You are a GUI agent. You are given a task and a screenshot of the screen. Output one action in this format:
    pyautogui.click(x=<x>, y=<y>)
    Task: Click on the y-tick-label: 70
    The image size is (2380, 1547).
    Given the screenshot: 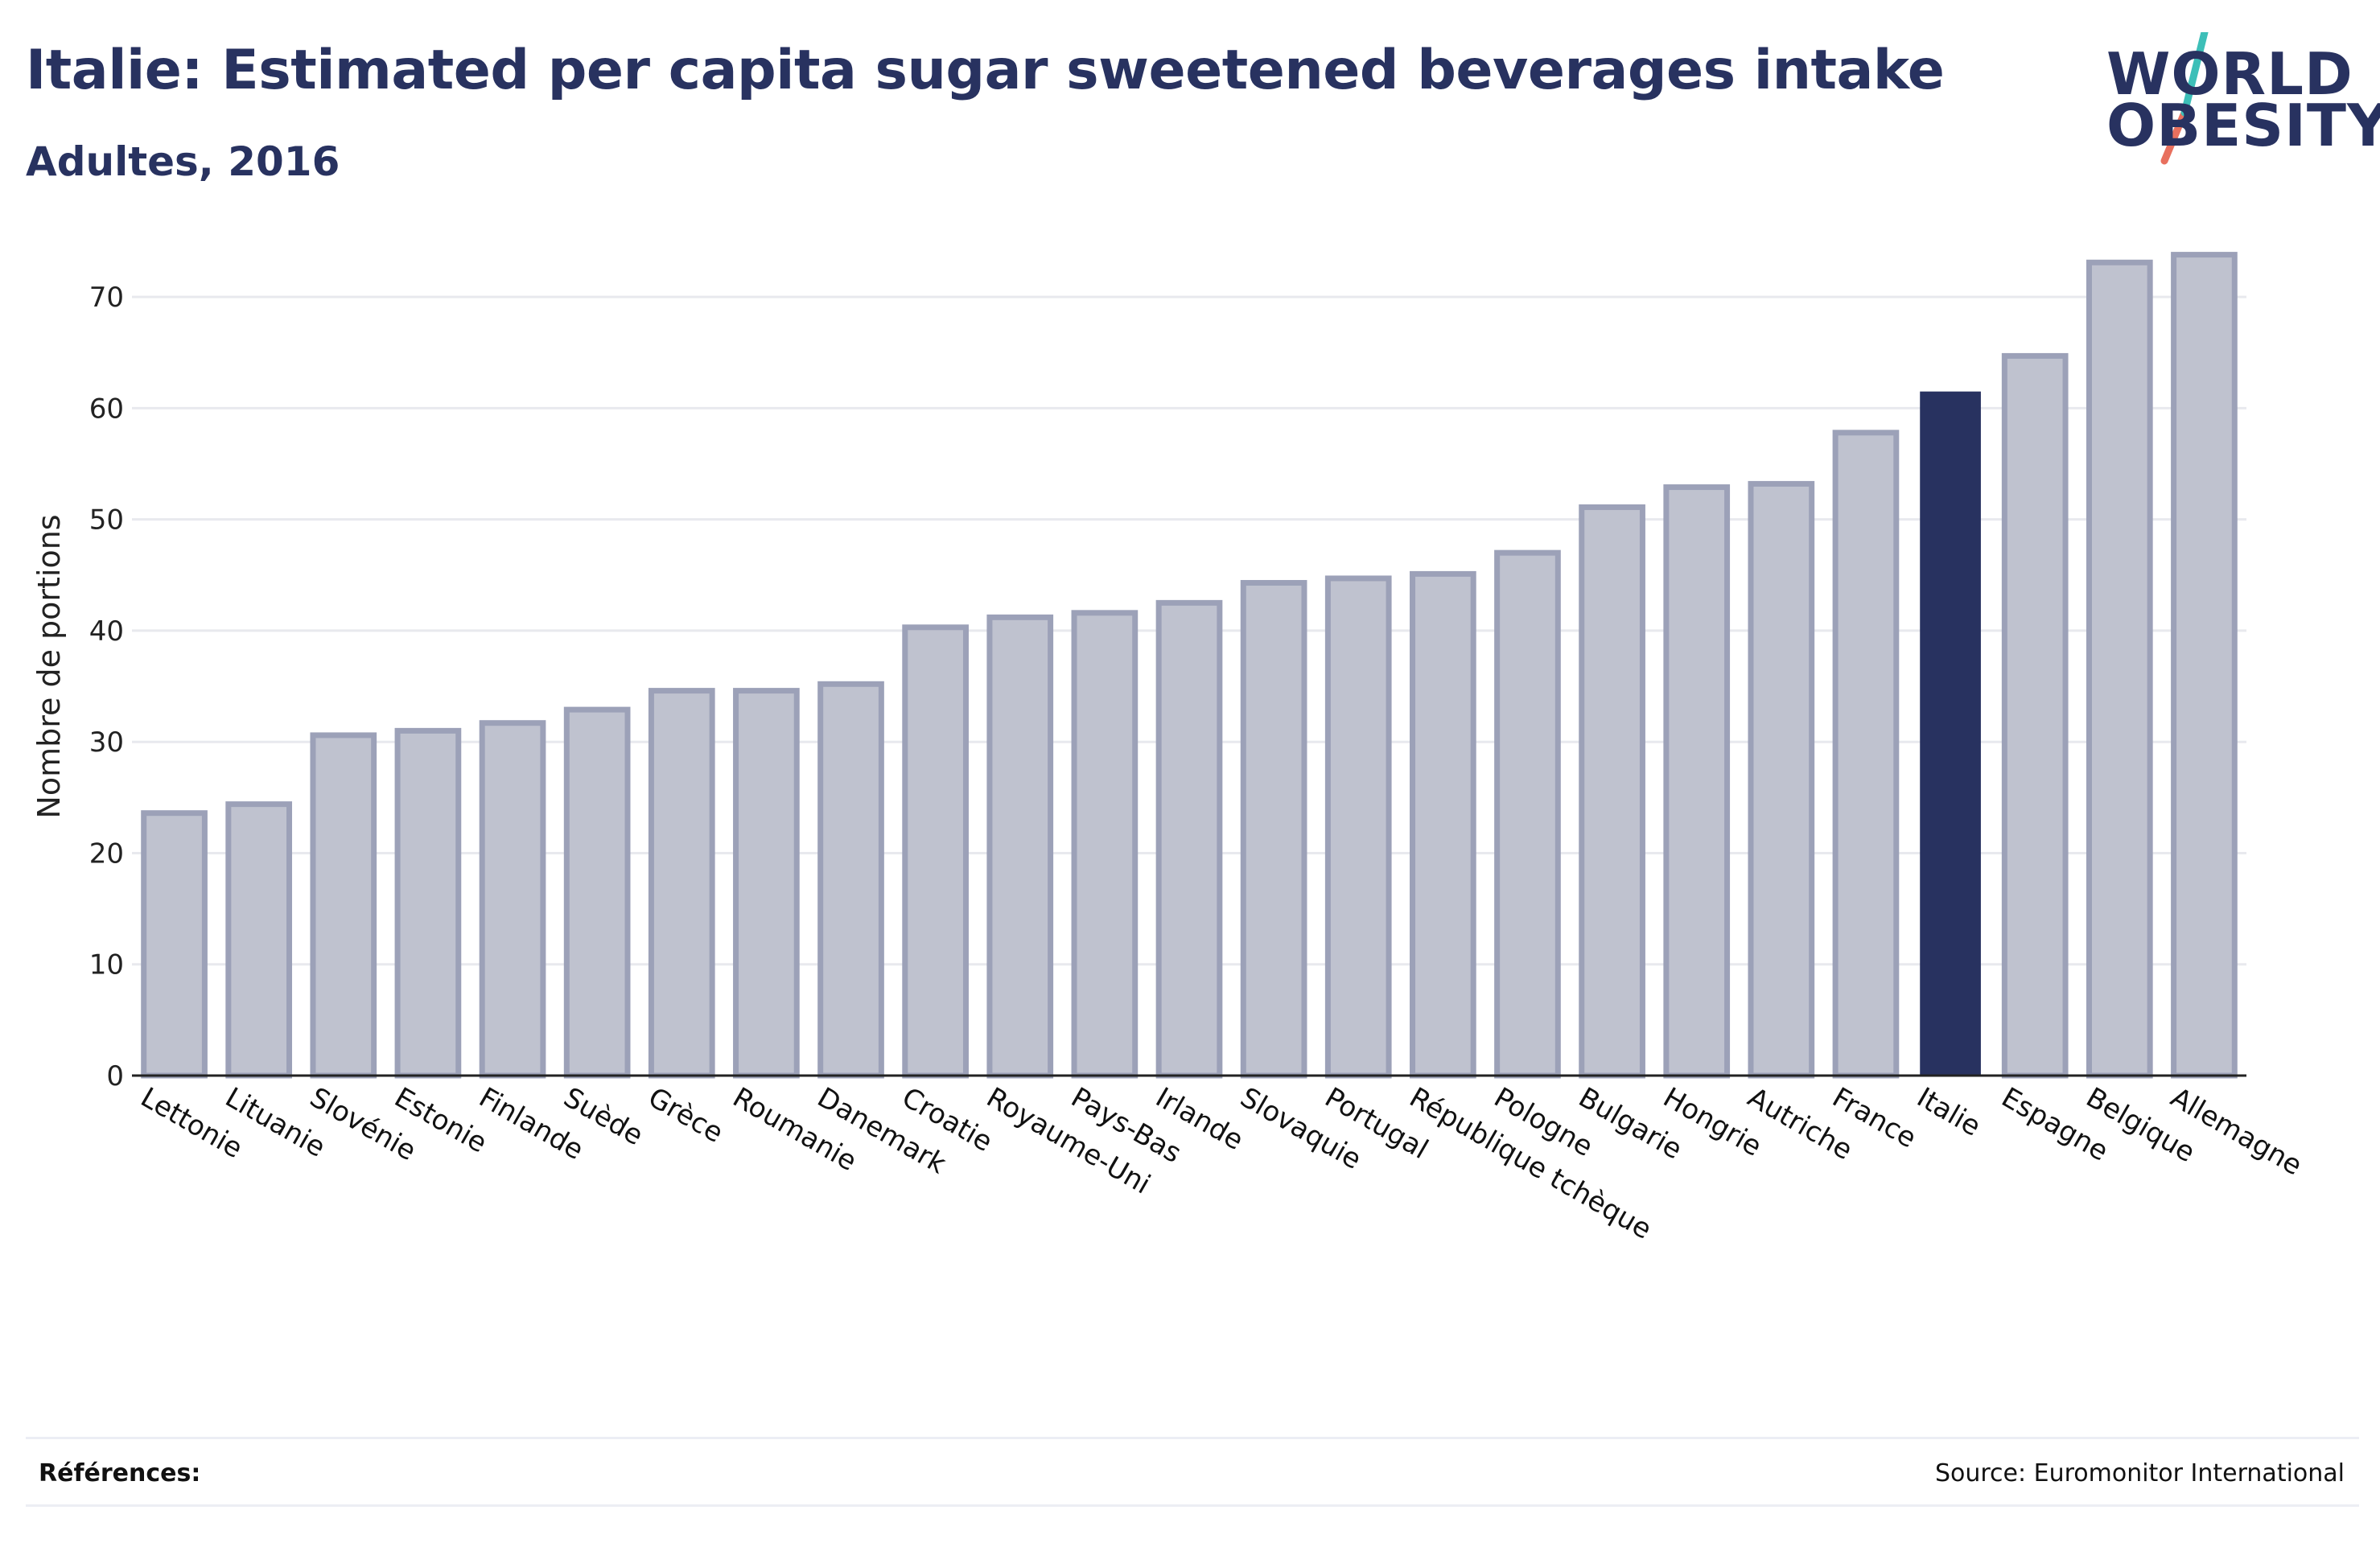 What is the action you would take?
    pyautogui.click(x=107, y=298)
    